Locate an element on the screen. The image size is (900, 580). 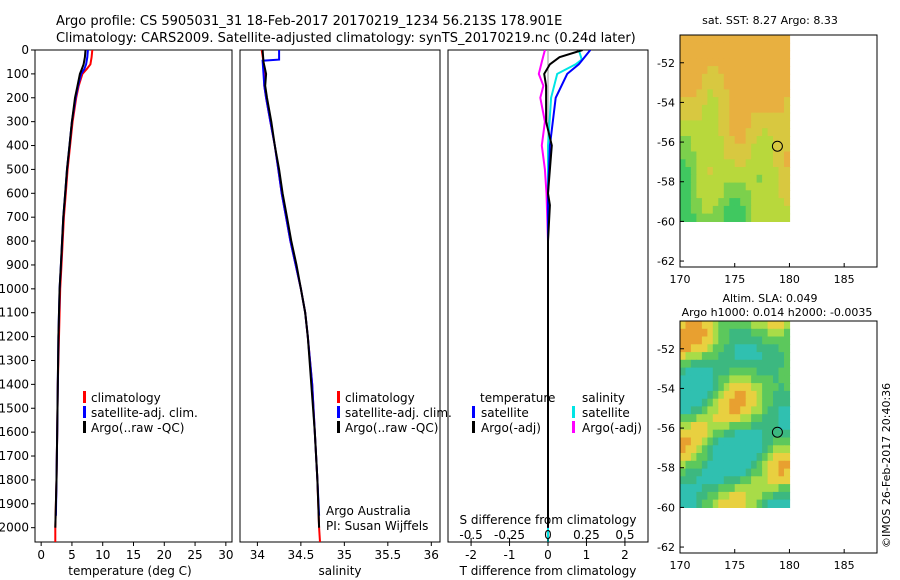
map-y-tick-label: -60 is located at coordinates (666, 507).